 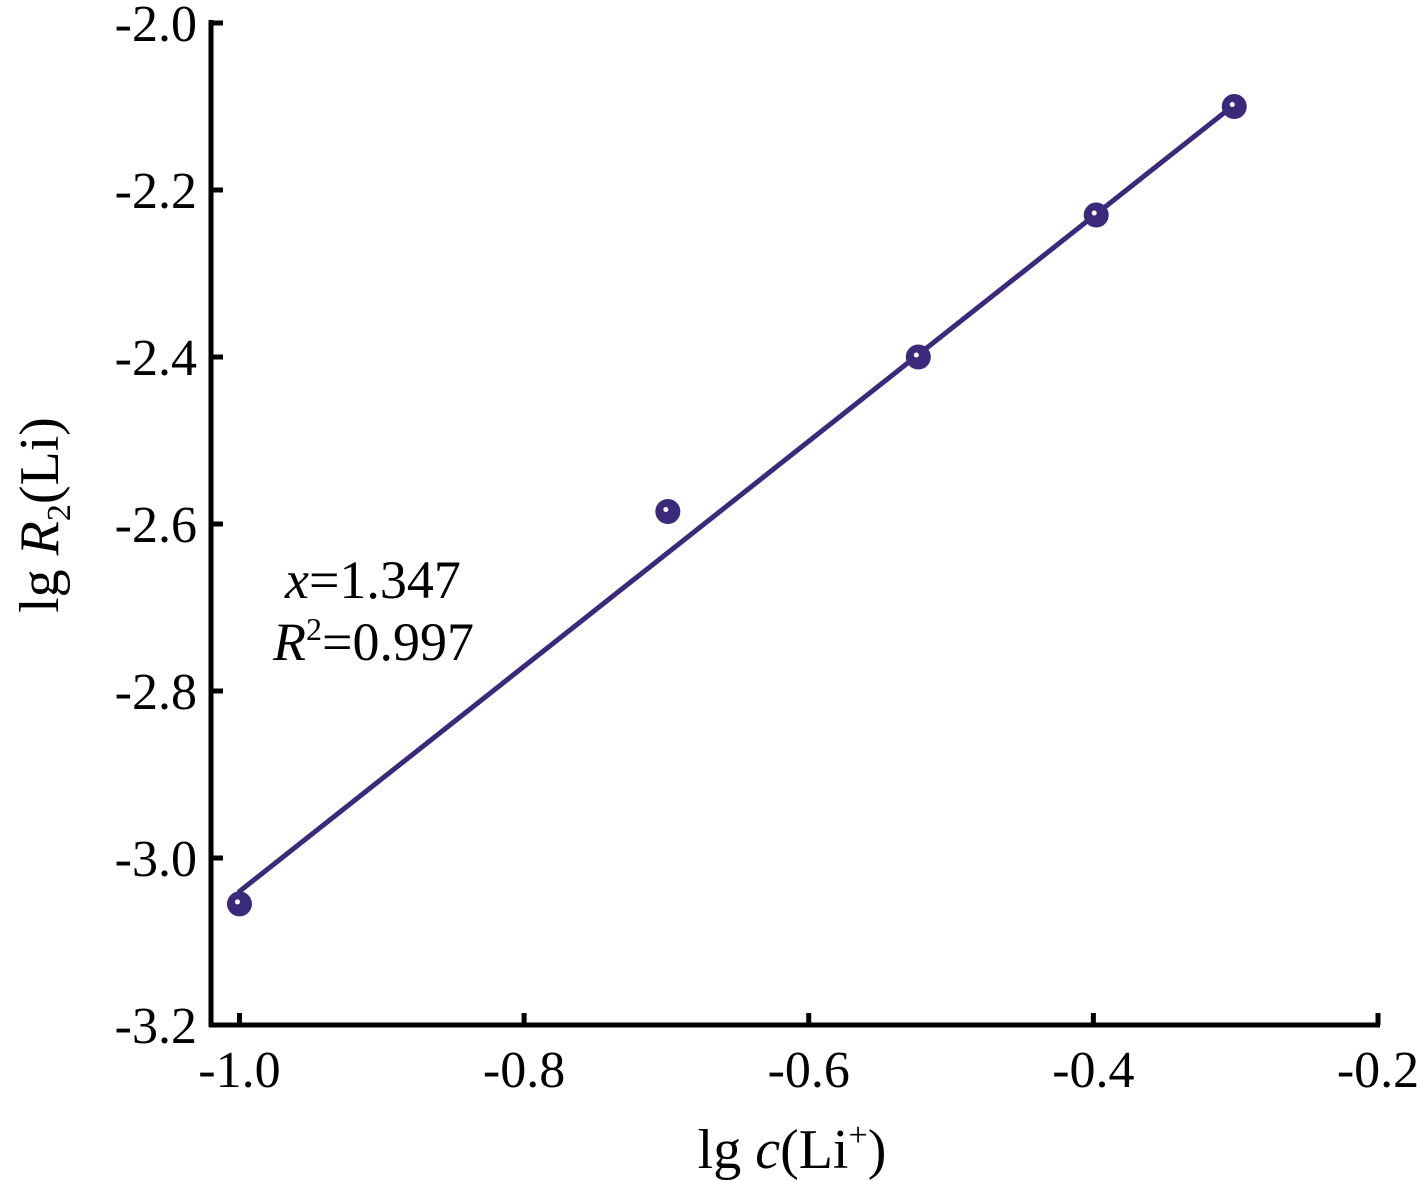 What do you see at coordinates (156, 26) in the screenshot?
I see `y-tick-label: -2.0` at bounding box center [156, 26].